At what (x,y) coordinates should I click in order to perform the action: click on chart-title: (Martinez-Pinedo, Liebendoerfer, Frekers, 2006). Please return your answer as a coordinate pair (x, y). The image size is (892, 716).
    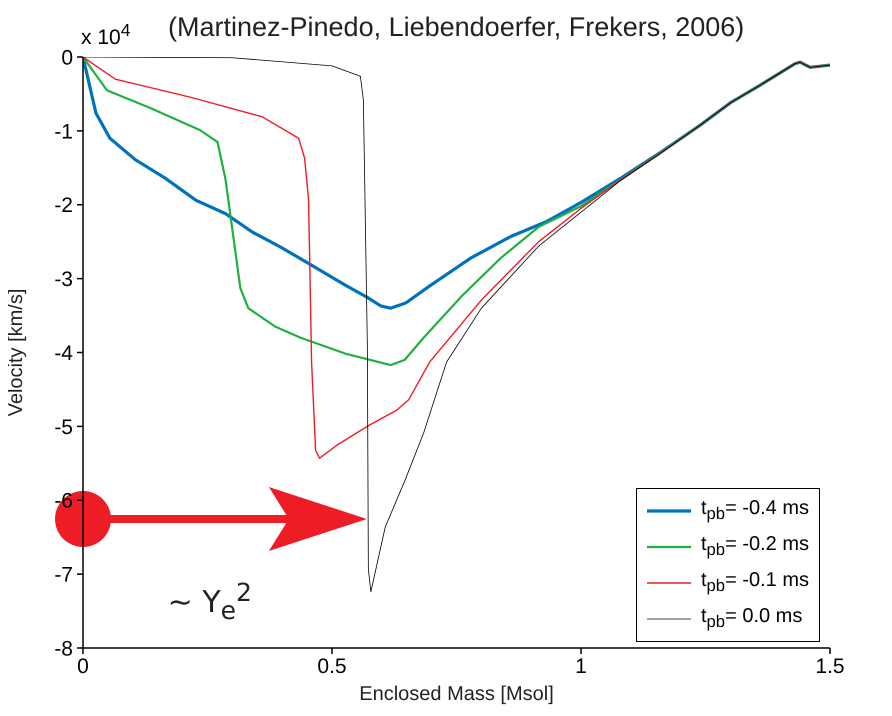
    Looking at the image, I should click on (456, 27).